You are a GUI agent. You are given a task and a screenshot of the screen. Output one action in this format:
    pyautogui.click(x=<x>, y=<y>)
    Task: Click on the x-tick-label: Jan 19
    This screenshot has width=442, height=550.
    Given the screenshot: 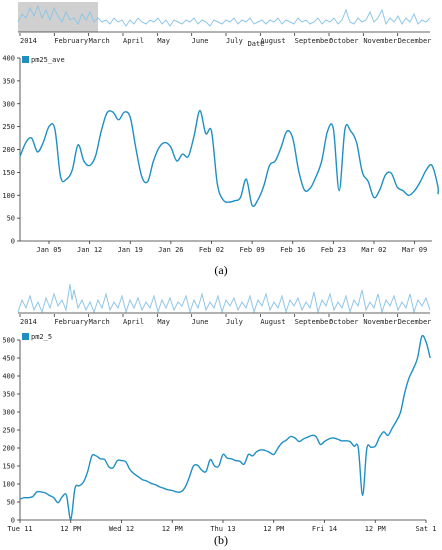 What is the action you would take?
    pyautogui.click(x=130, y=250)
    